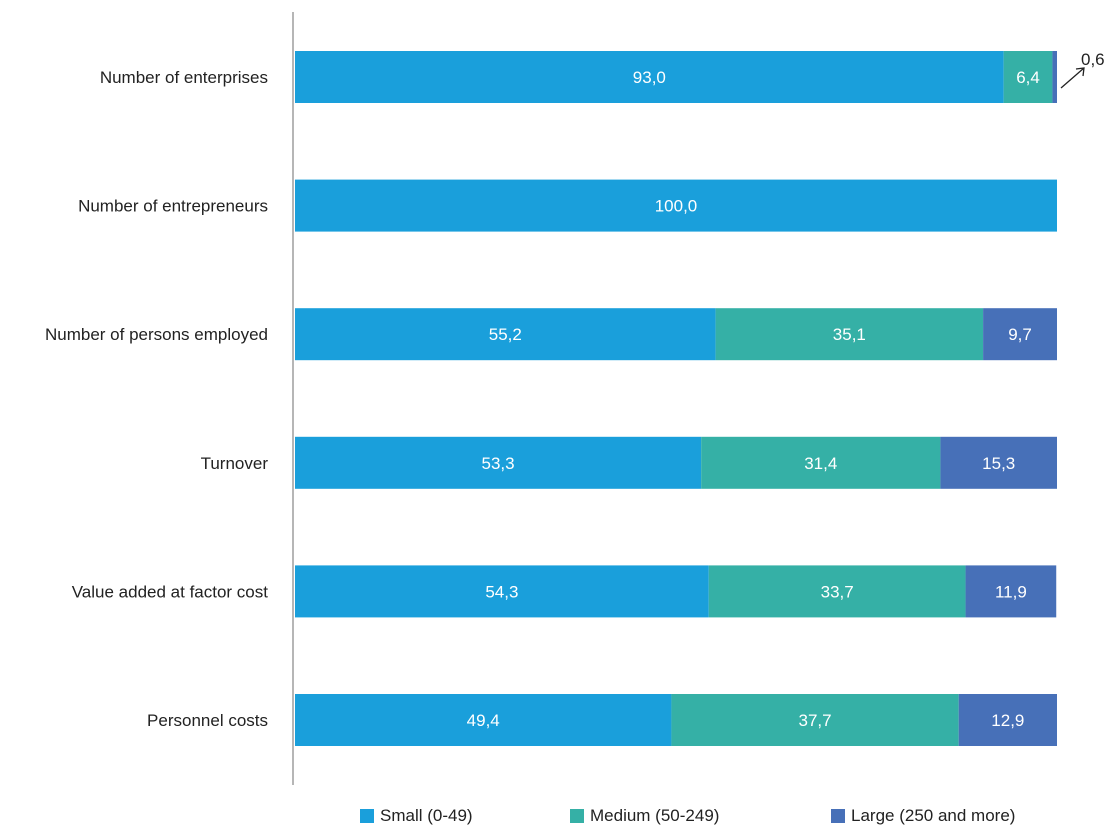  Describe the element at coordinates (933, 815) in the screenshot. I see `legend-label: Large (250 and more)` at that location.